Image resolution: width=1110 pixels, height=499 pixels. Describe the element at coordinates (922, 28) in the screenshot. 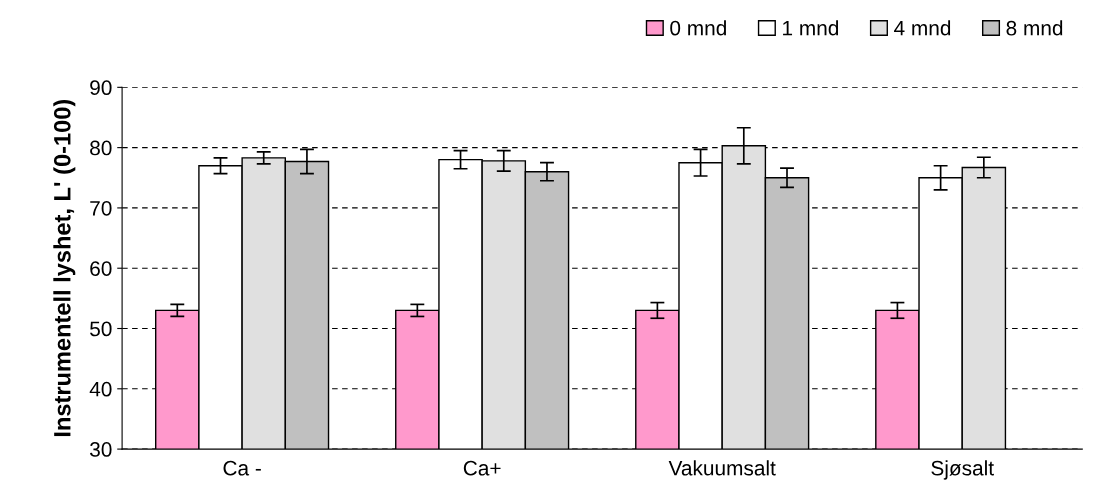

I see `legend-label: 4 mnd` at that location.